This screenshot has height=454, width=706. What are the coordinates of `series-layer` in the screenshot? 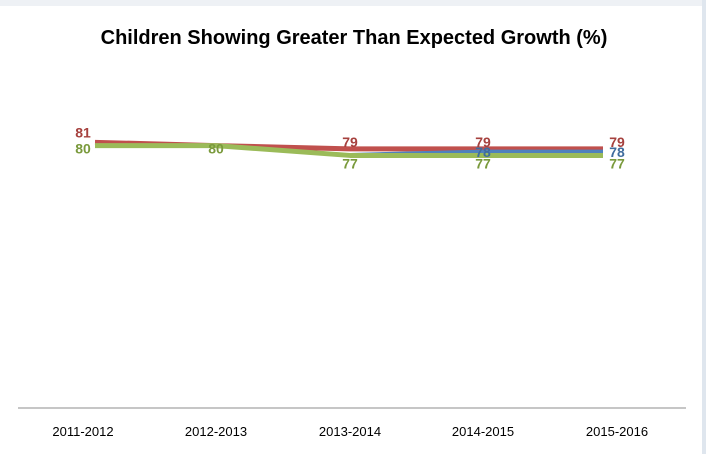 It's located at (348, 148).